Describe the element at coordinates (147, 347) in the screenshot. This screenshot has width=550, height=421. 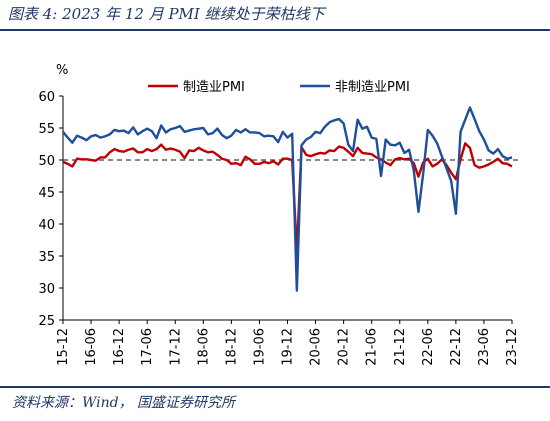
I see `x-tick-label: 17-06` at that location.